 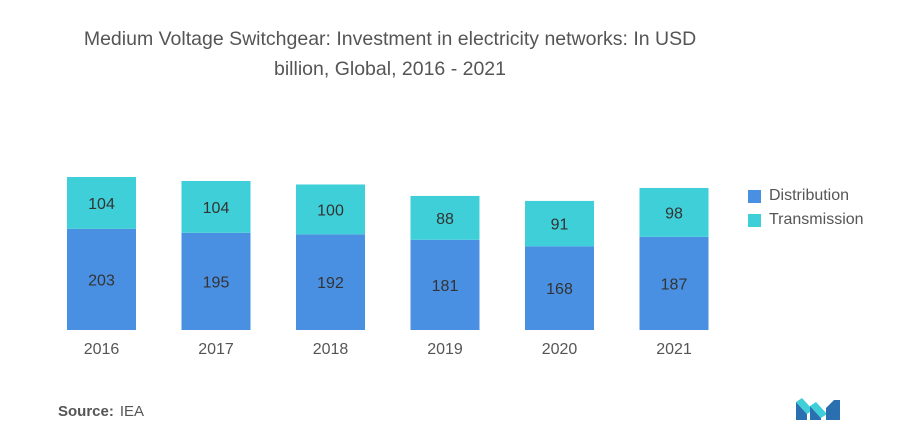 What do you see at coordinates (754, 220) in the screenshot?
I see `legend-swatch-transmission` at bounding box center [754, 220].